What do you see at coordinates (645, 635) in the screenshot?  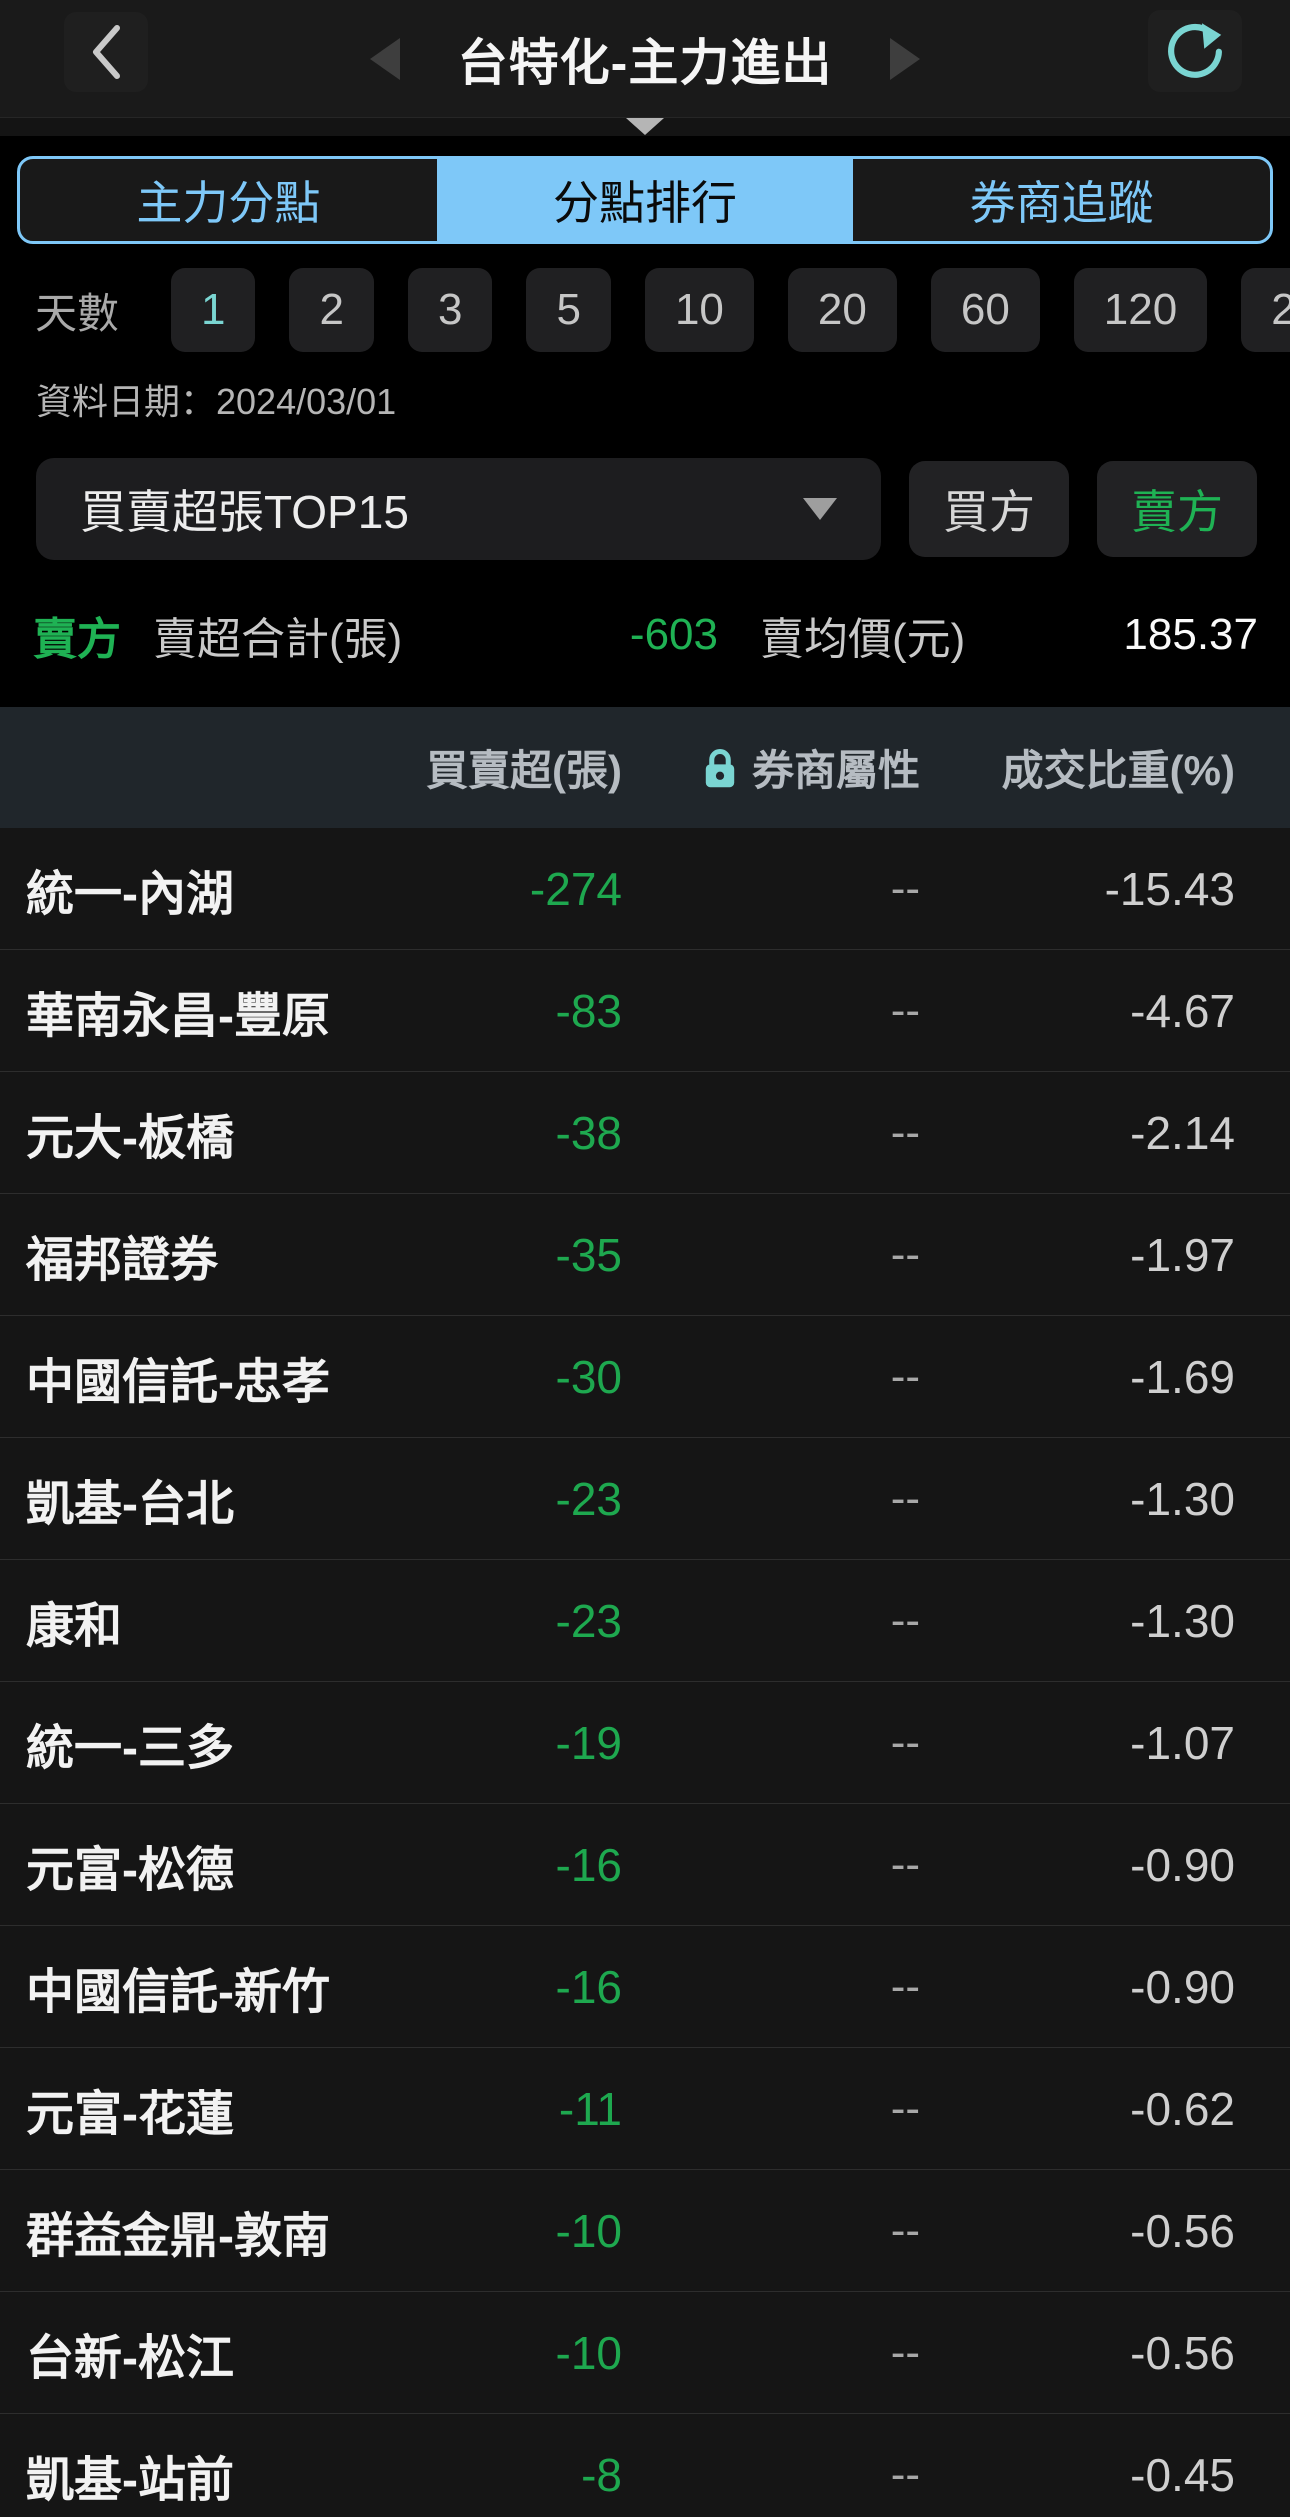 I see `summary-bar: 賣方 賣超合計(張) -603 賣均價(元) 185.37` at bounding box center [645, 635].